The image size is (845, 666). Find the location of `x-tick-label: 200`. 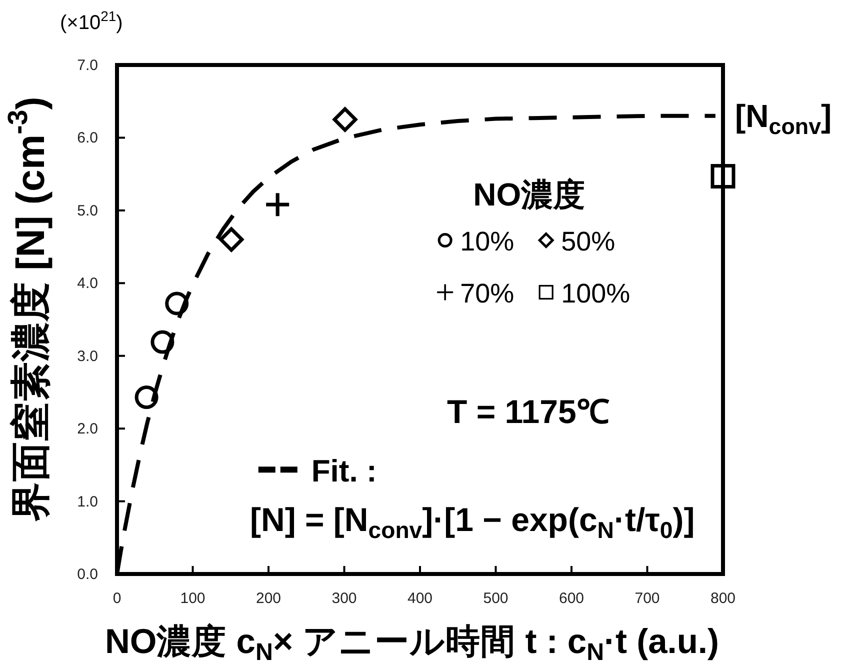

x-tick-label: 200 is located at coordinates (269, 598).